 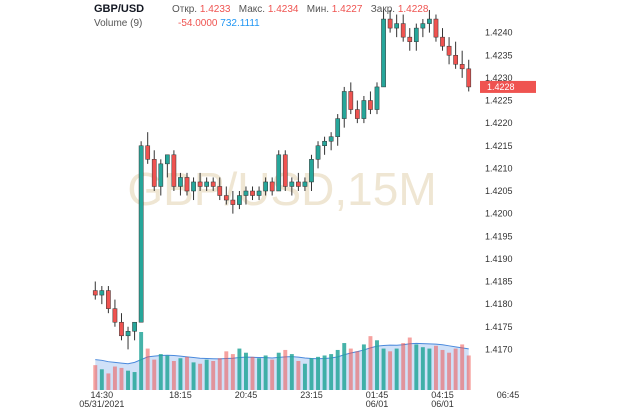 What do you see at coordinates (508, 395) in the screenshot?
I see `x-tick-label: 06:45` at bounding box center [508, 395].